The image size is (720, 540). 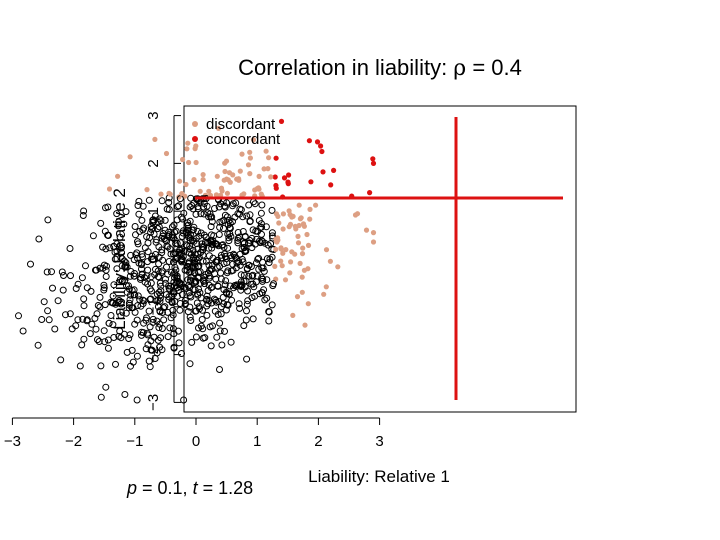 I want to click on x-tick-label: 3, so click(x=379, y=441).